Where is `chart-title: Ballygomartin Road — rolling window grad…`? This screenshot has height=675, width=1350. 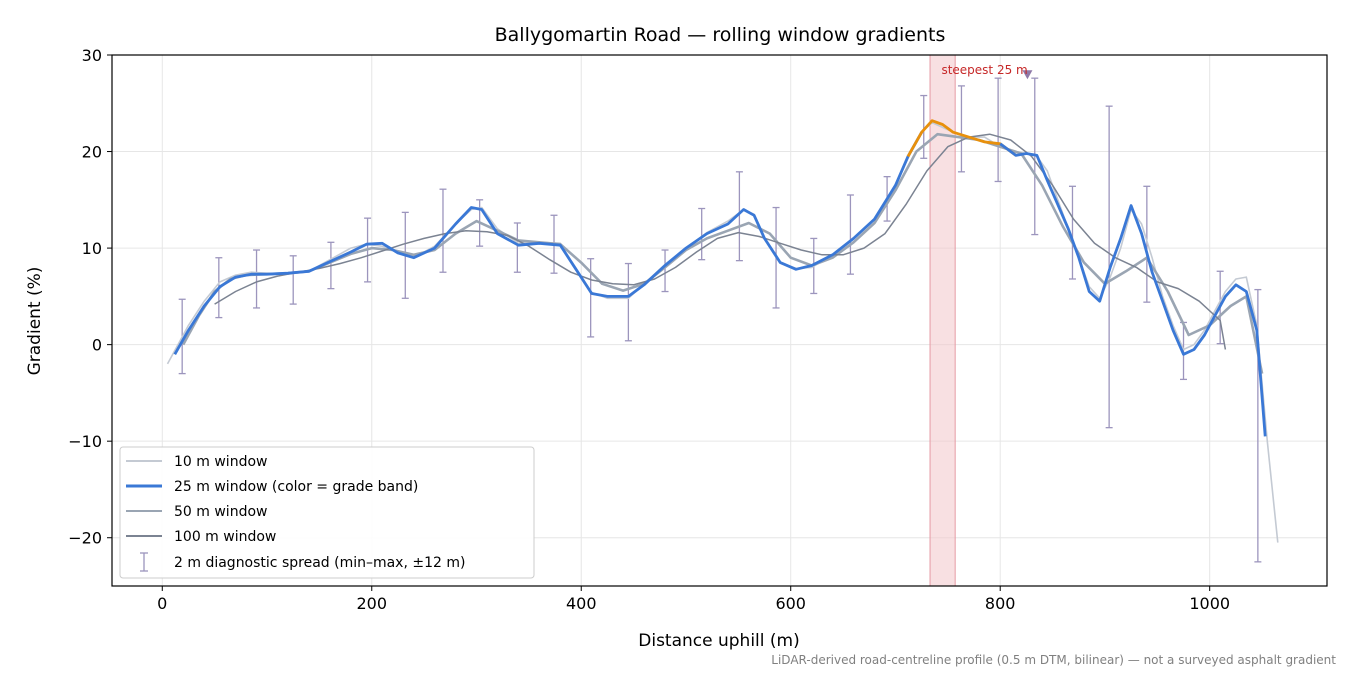 chart-title: Ballygomartin Road — rolling window grad… is located at coordinates (720, 35).